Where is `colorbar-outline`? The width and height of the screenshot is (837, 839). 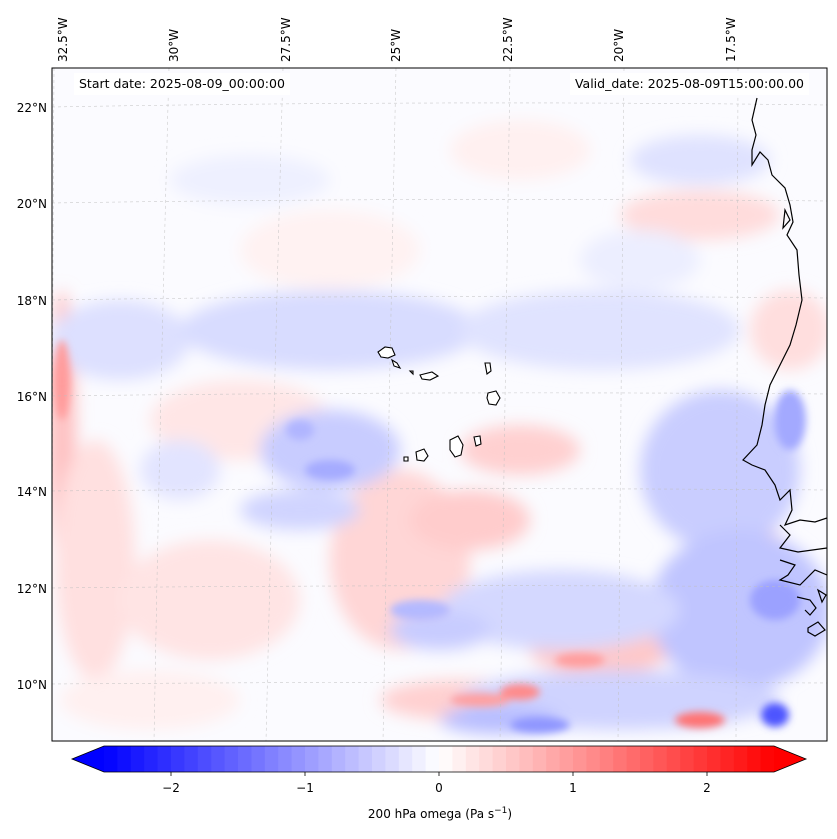 colorbar-outline is located at coordinates (439, 759).